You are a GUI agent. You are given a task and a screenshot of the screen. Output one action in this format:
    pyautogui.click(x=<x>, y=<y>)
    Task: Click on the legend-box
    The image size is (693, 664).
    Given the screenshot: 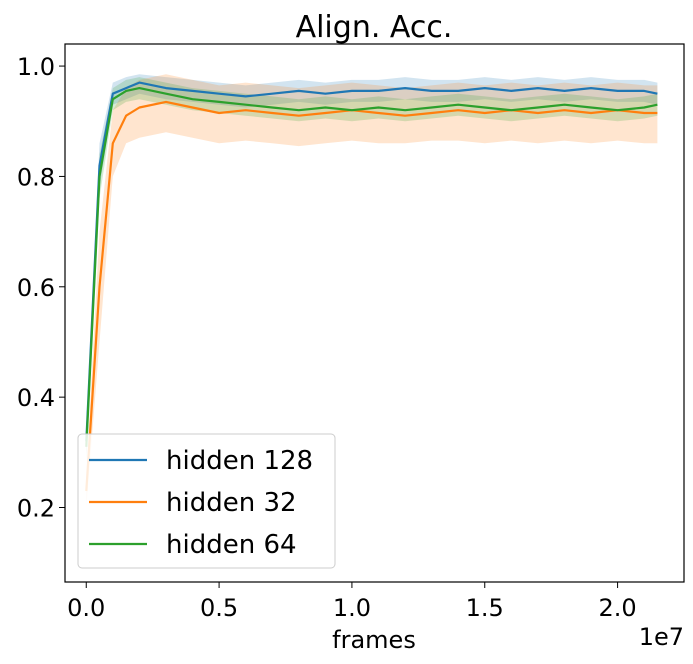 What is the action you would take?
    pyautogui.click(x=206, y=501)
    